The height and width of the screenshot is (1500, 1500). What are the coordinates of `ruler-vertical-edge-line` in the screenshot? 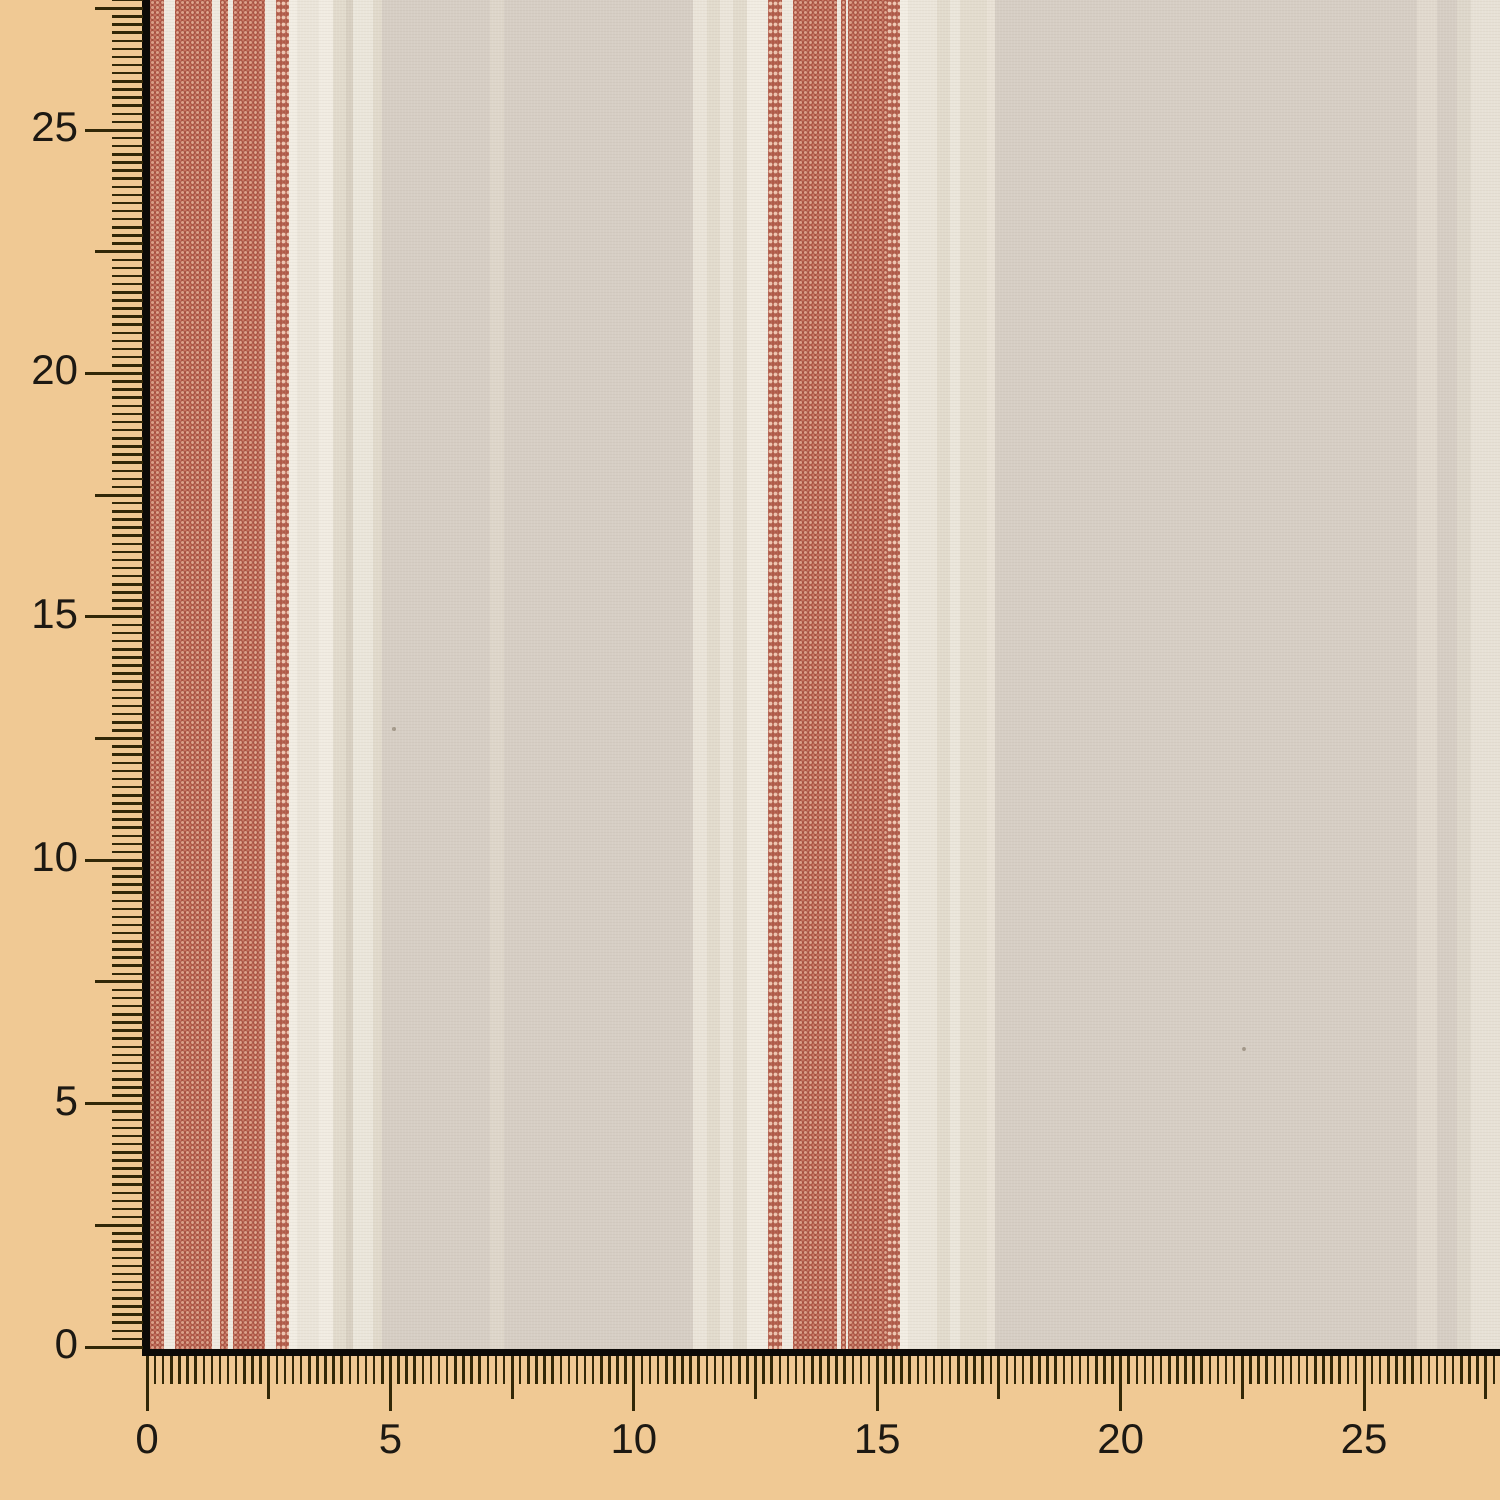 It's located at (146, 678).